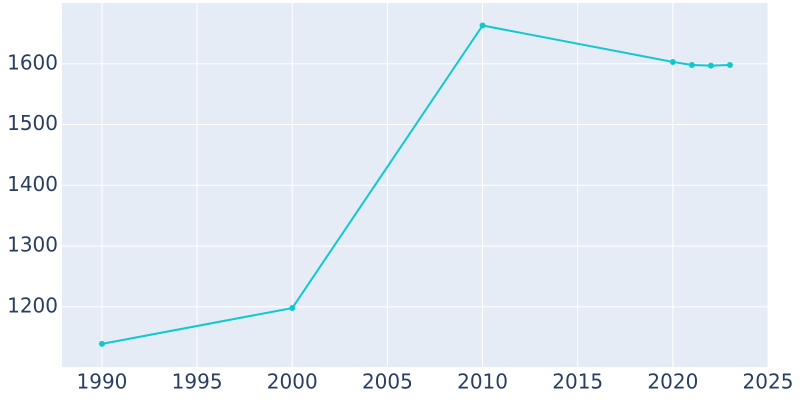 This screenshot has width=800, height=400. What do you see at coordinates (102, 382) in the screenshot?
I see `x-tick-label: 1990` at bounding box center [102, 382].